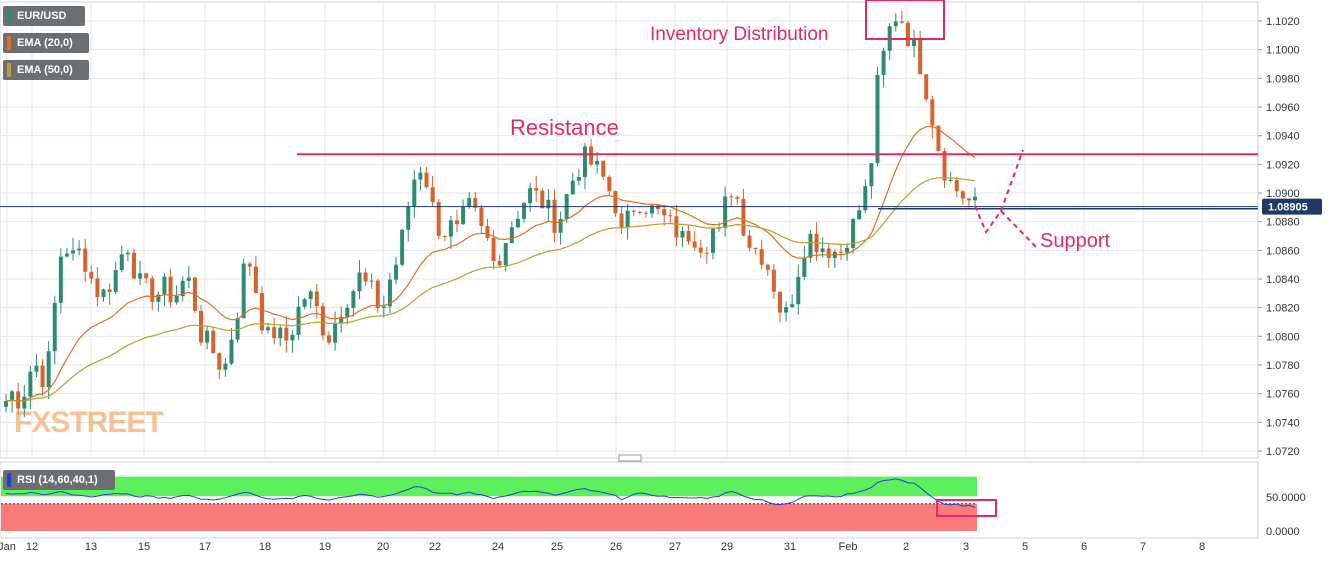 This screenshot has width=1331, height=563. I want to click on rsi-overbought-zone, so click(489, 486).